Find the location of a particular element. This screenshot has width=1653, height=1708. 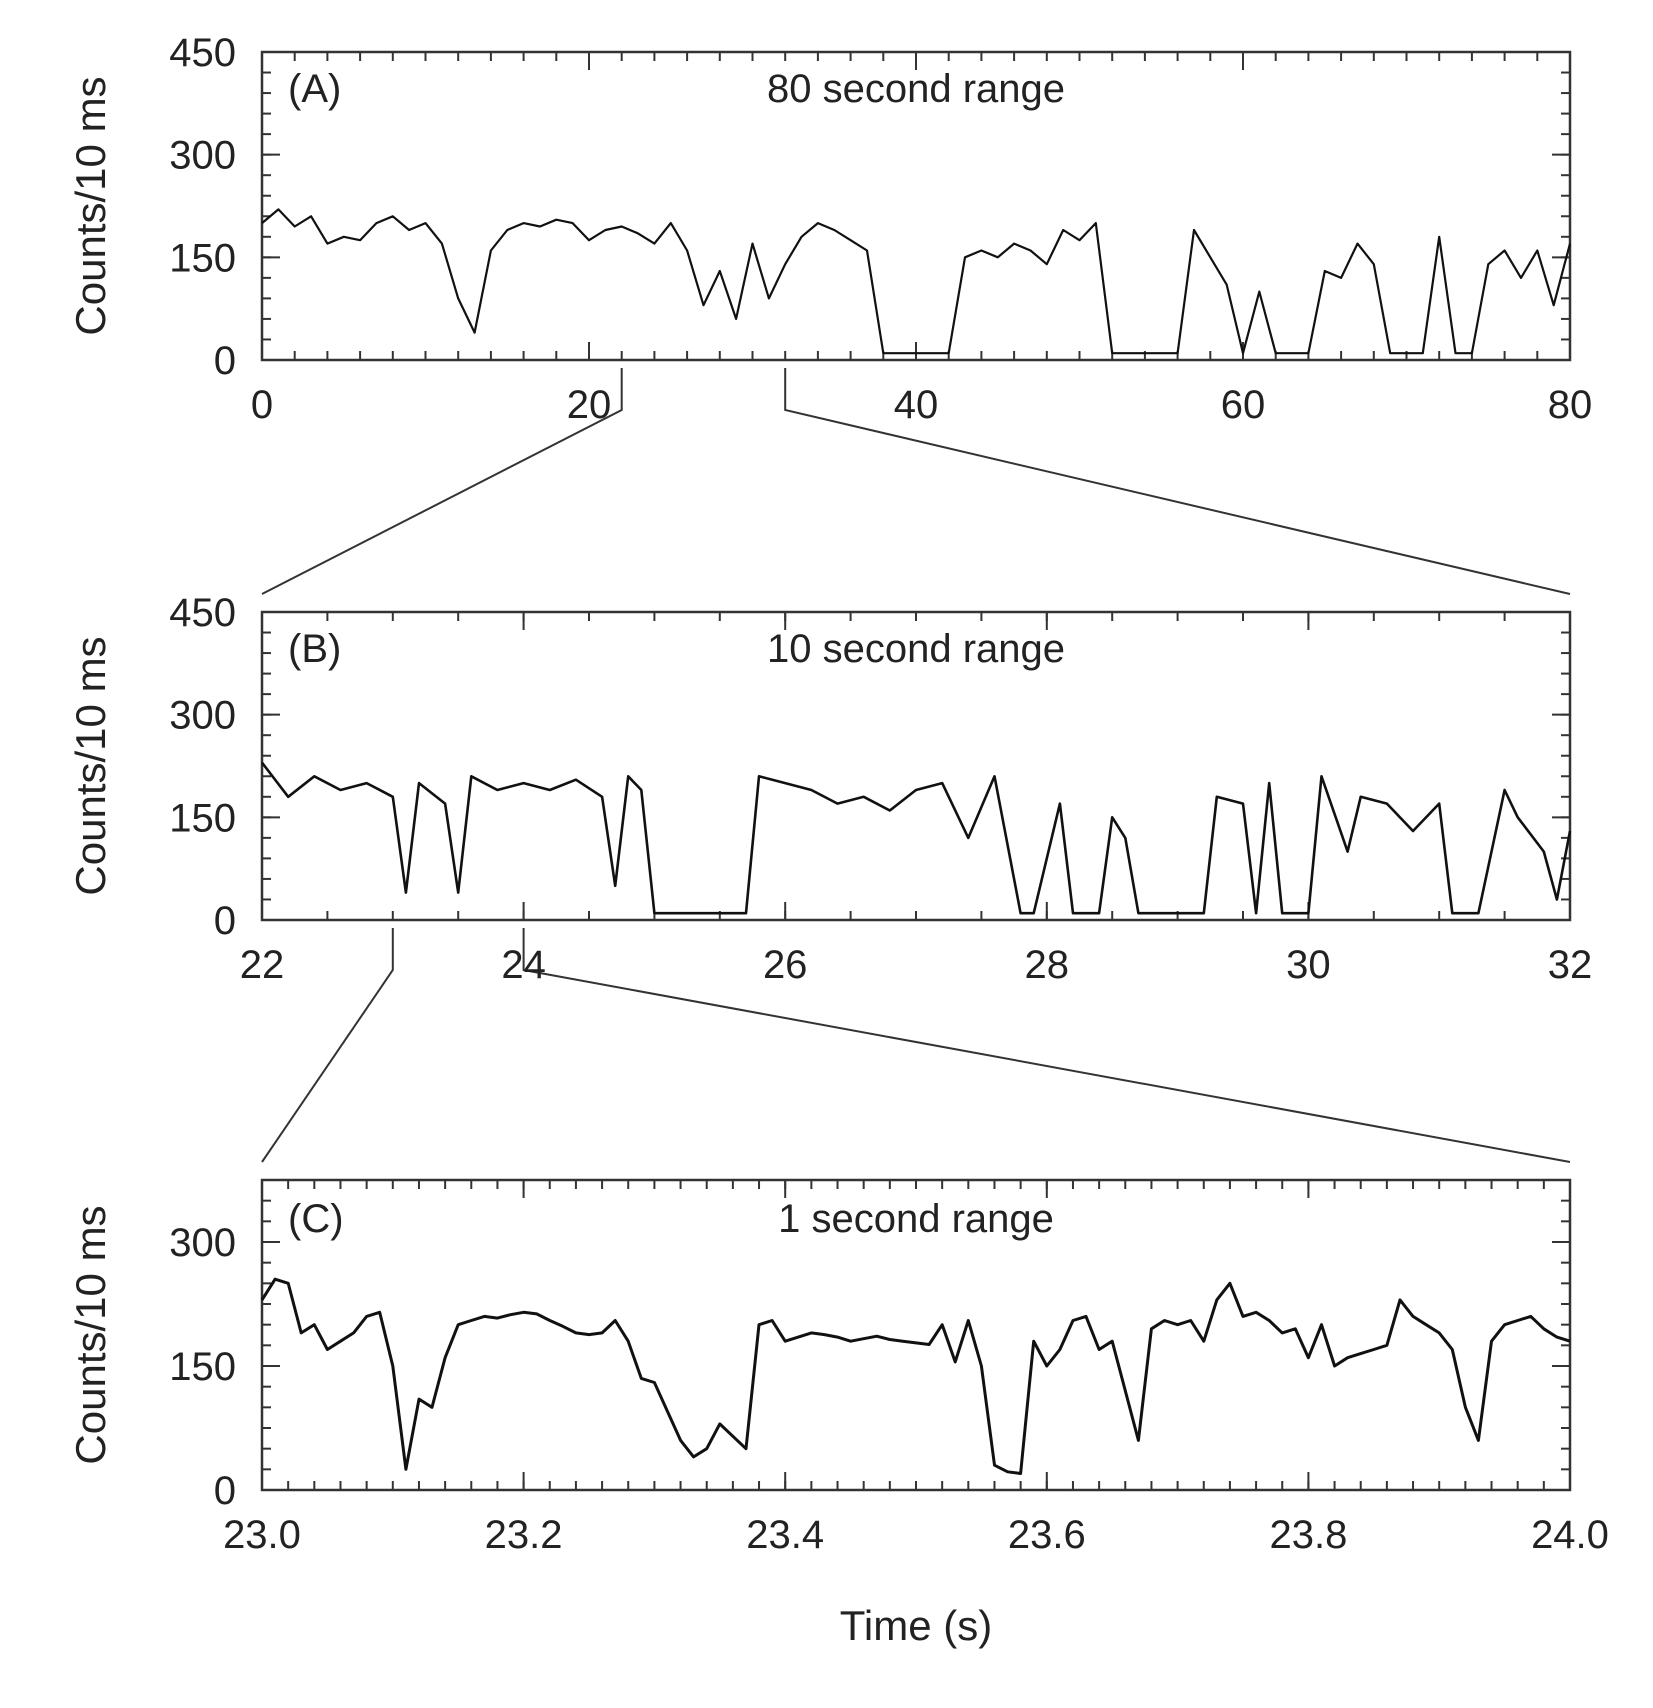

panel-title: 1 second range is located at coordinates (916, 1219).